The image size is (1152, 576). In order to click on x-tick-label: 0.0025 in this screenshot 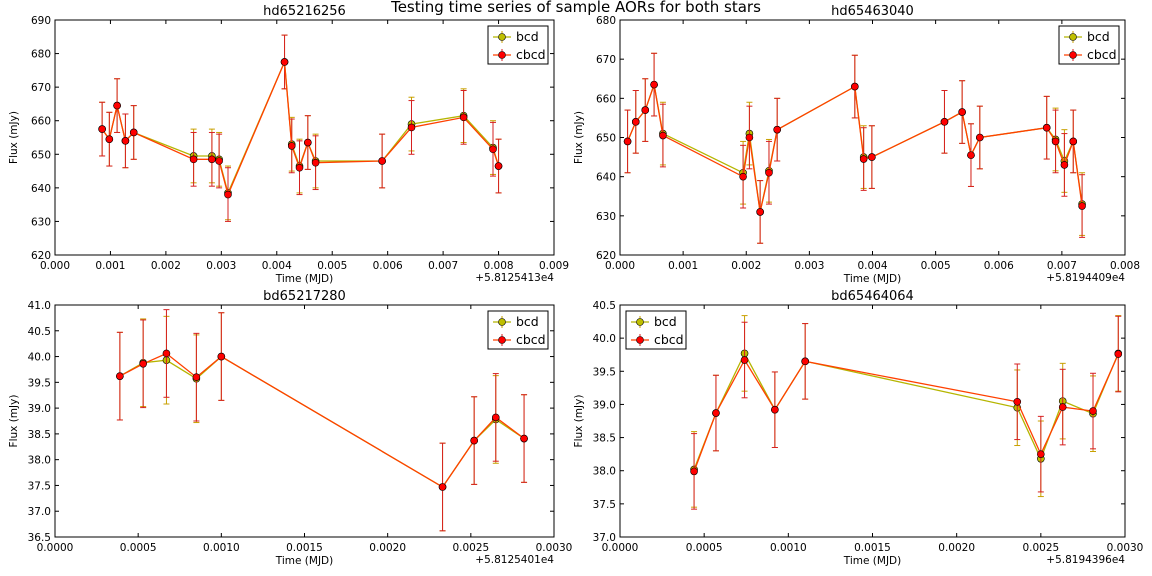, I will do `click(470, 548)`.